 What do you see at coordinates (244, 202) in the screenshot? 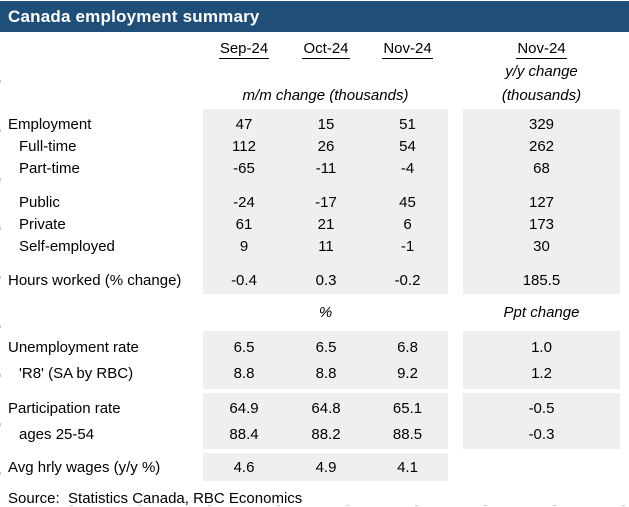
I see `cell-value: -24` at bounding box center [244, 202].